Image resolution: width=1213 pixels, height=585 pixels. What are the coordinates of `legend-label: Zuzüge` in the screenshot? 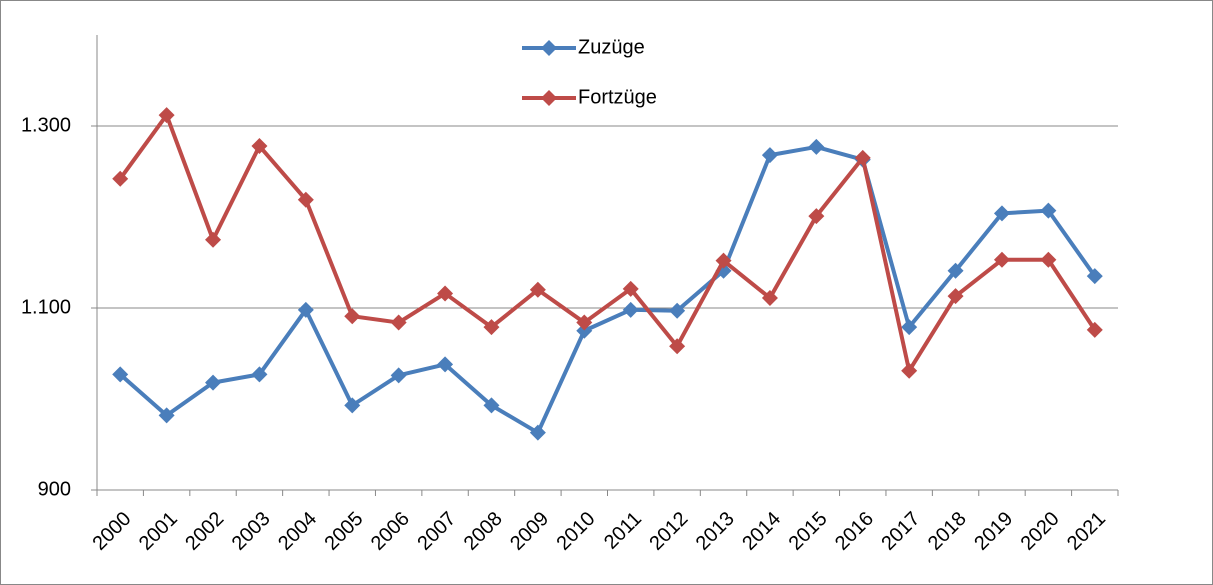 It's located at (611, 47).